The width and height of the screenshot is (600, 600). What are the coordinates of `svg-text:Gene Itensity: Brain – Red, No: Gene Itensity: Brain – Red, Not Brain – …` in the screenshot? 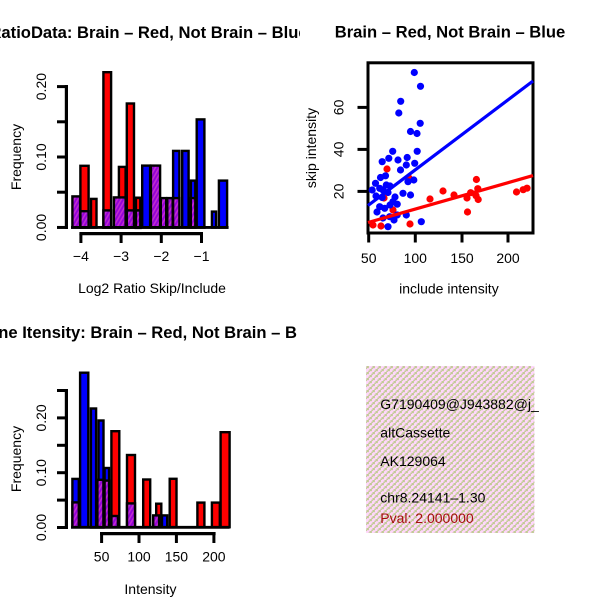 It's located at (160, 332).